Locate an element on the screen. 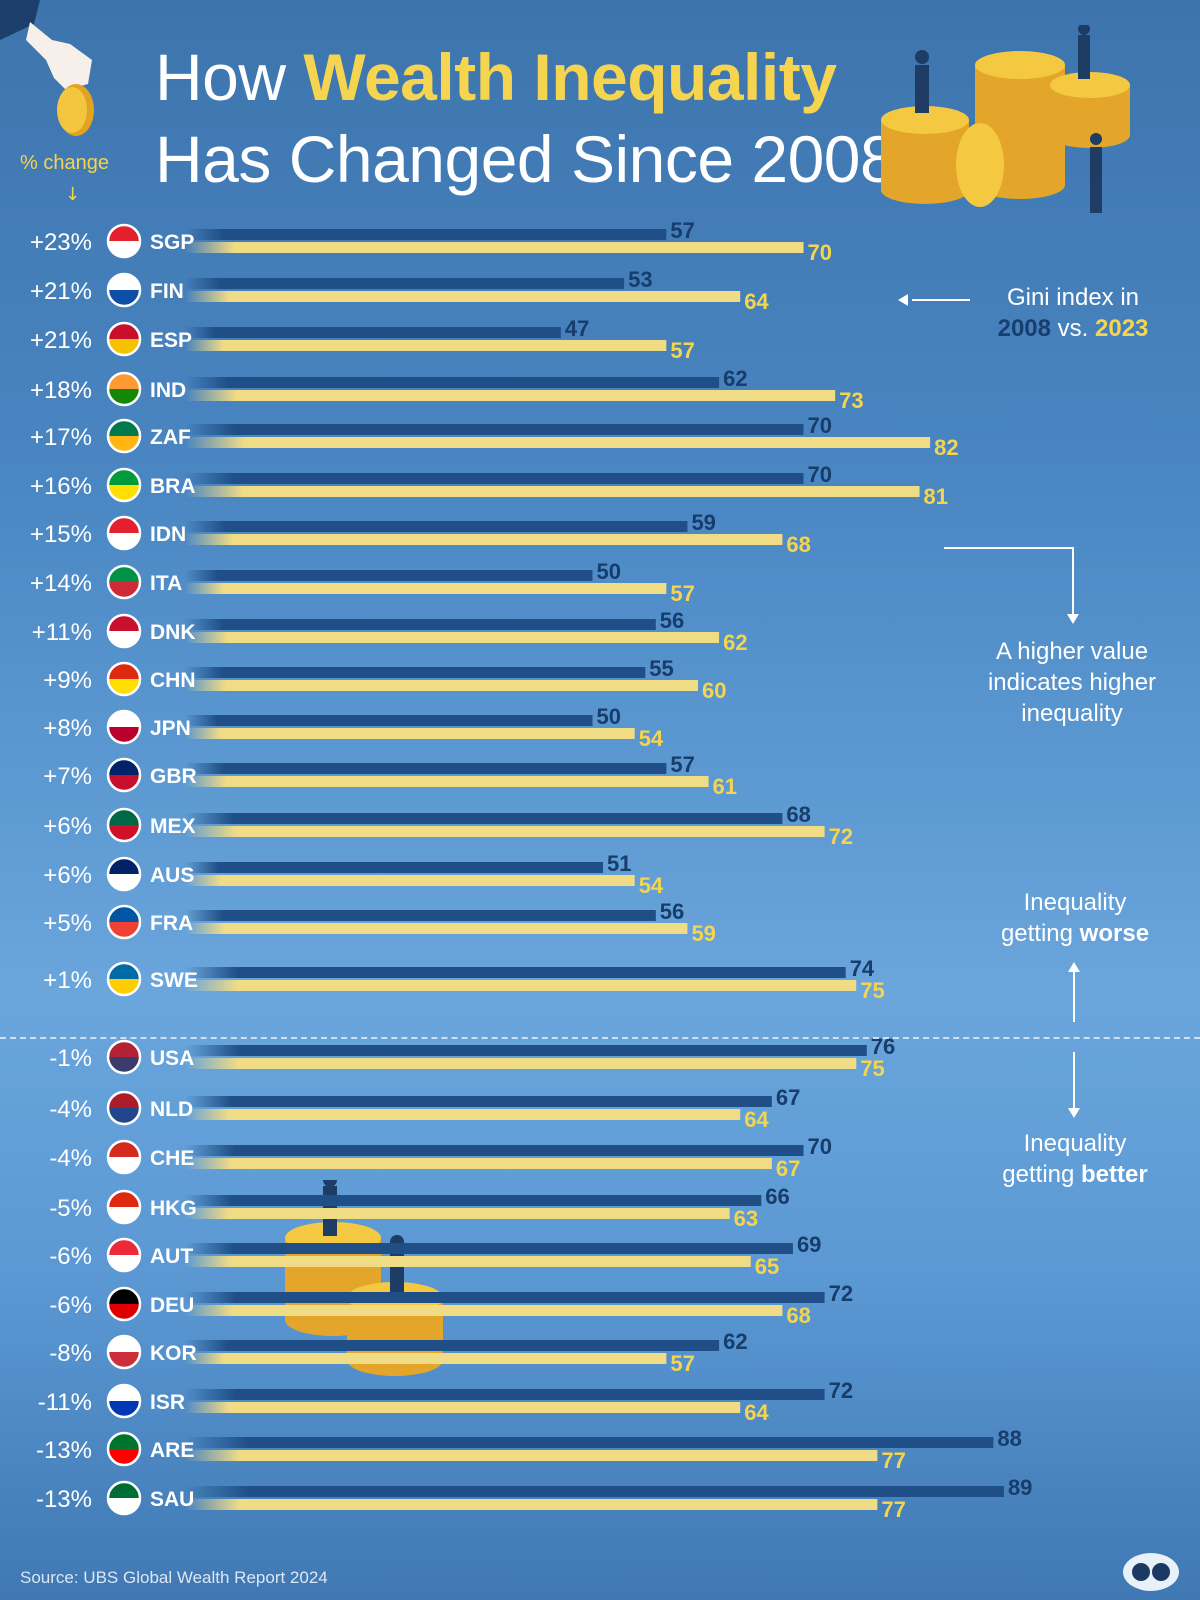 This screenshot has height=1600, width=1200. change-sgp: +23% is located at coordinates (61, 242).